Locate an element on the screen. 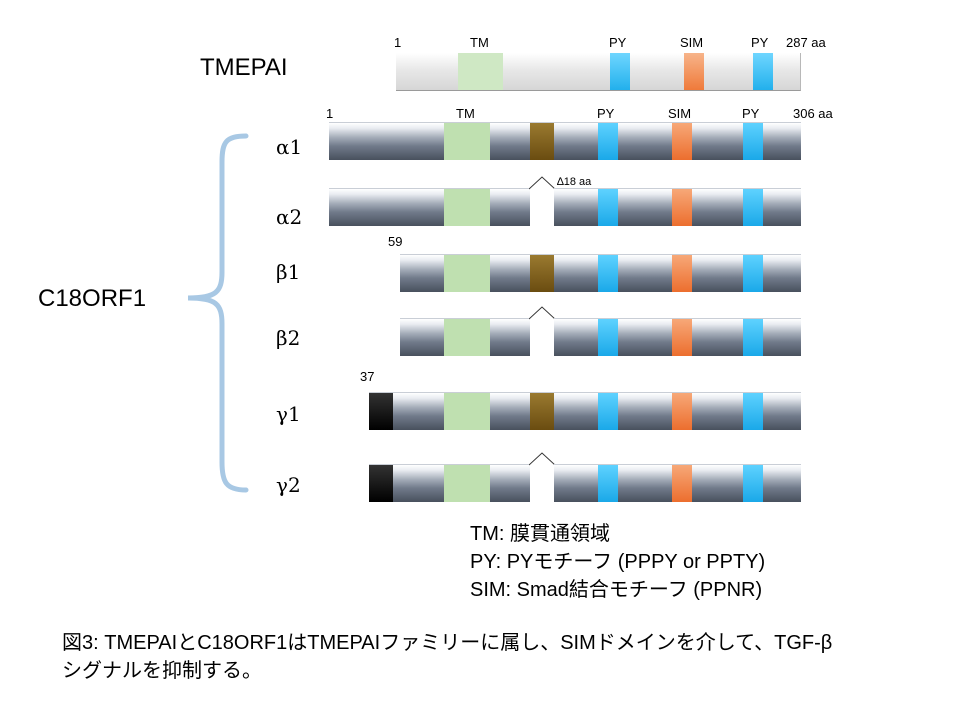 Image resolution: width=960 pixels, height=720 pixels. c18-py1-label: PY is located at coordinates (606, 113).